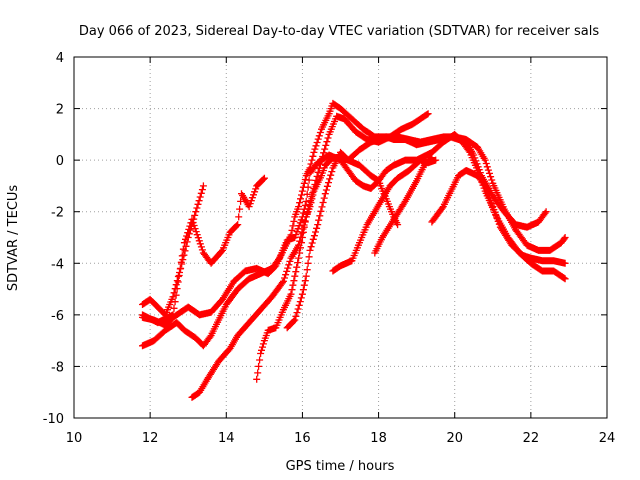 This screenshot has width=640, height=480. Describe the element at coordinates (53, 419) in the screenshot. I see `y-tick-label: -10` at that location.